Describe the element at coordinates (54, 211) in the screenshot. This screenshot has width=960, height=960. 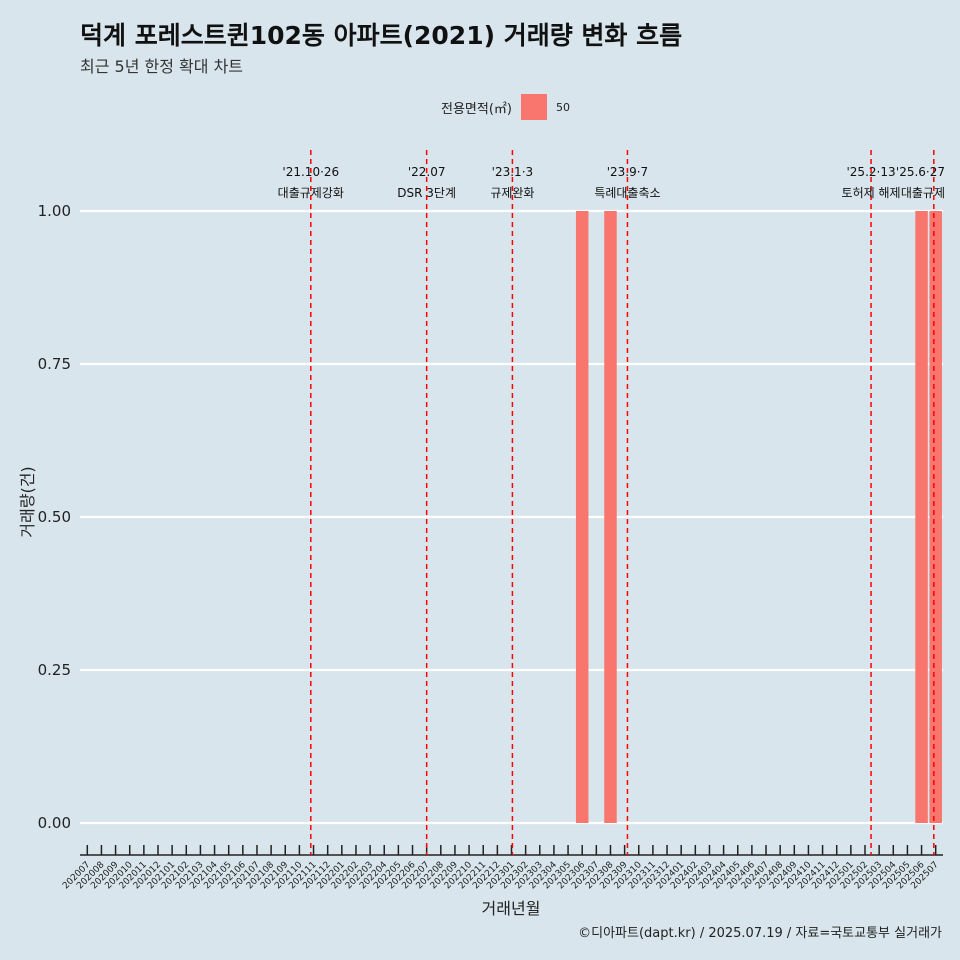
I see `y-tick-label: 1.00` at that location.